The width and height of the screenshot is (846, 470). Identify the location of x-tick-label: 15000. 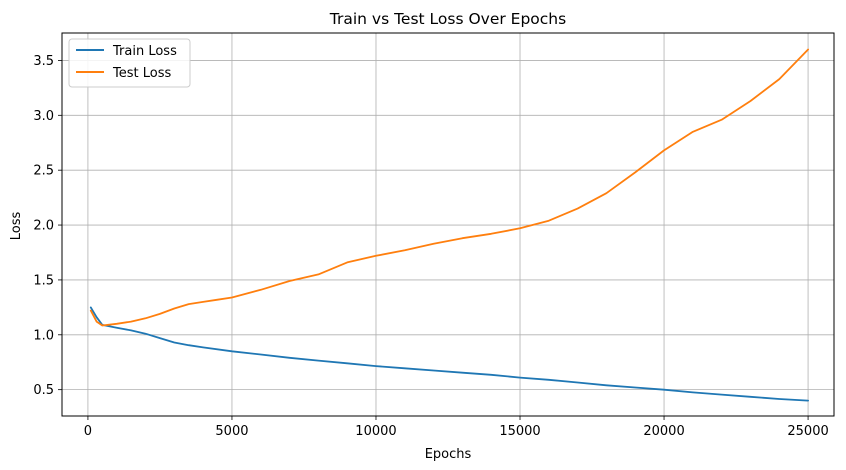
(519, 431).